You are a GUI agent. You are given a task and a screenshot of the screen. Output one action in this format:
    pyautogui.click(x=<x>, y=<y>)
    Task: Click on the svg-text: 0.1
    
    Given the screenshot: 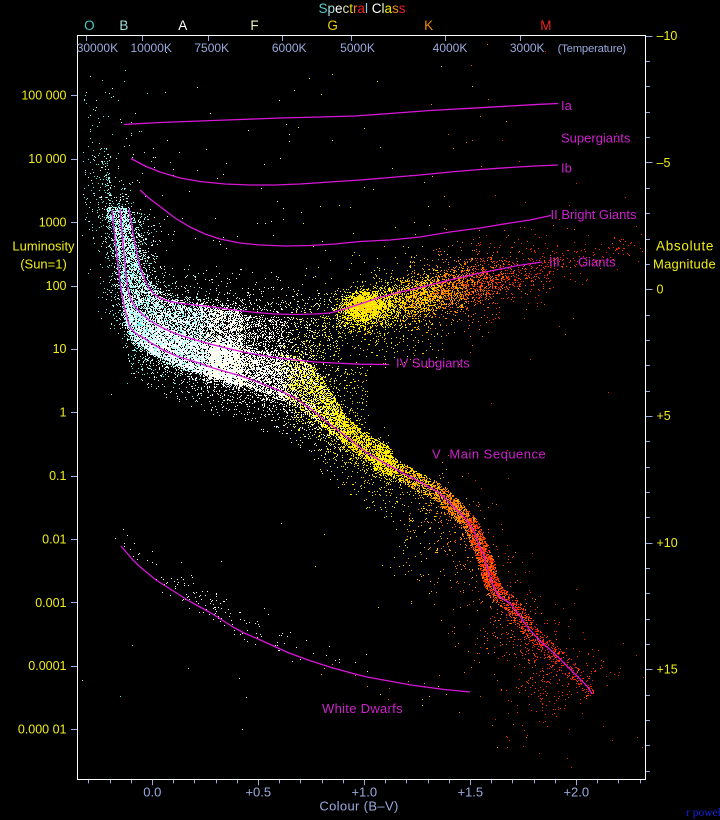 What is the action you would take?
    pyautogui.click(x=57, y=476)
    